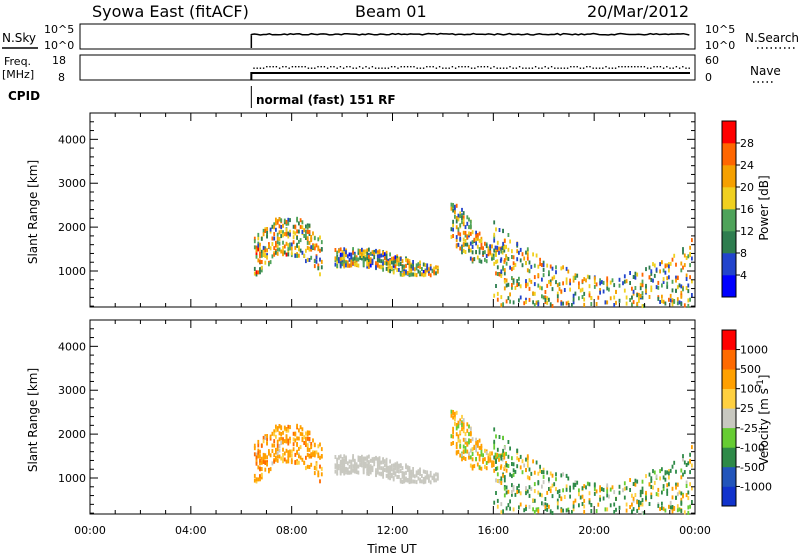 The height and width of the screenshot is (554, 800). Describe the element at coordinates (594, 530) in the screenshot. I see `x-tick-label: 20:00` at that location.